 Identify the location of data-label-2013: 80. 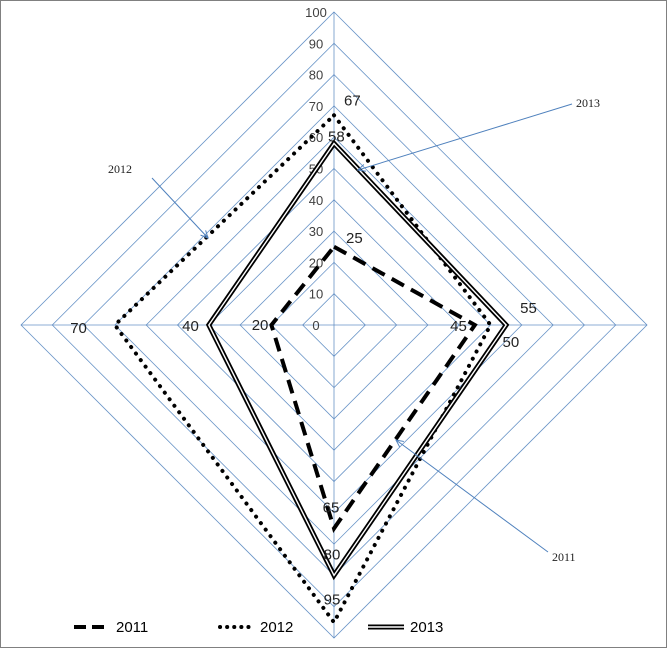
(332, 554).